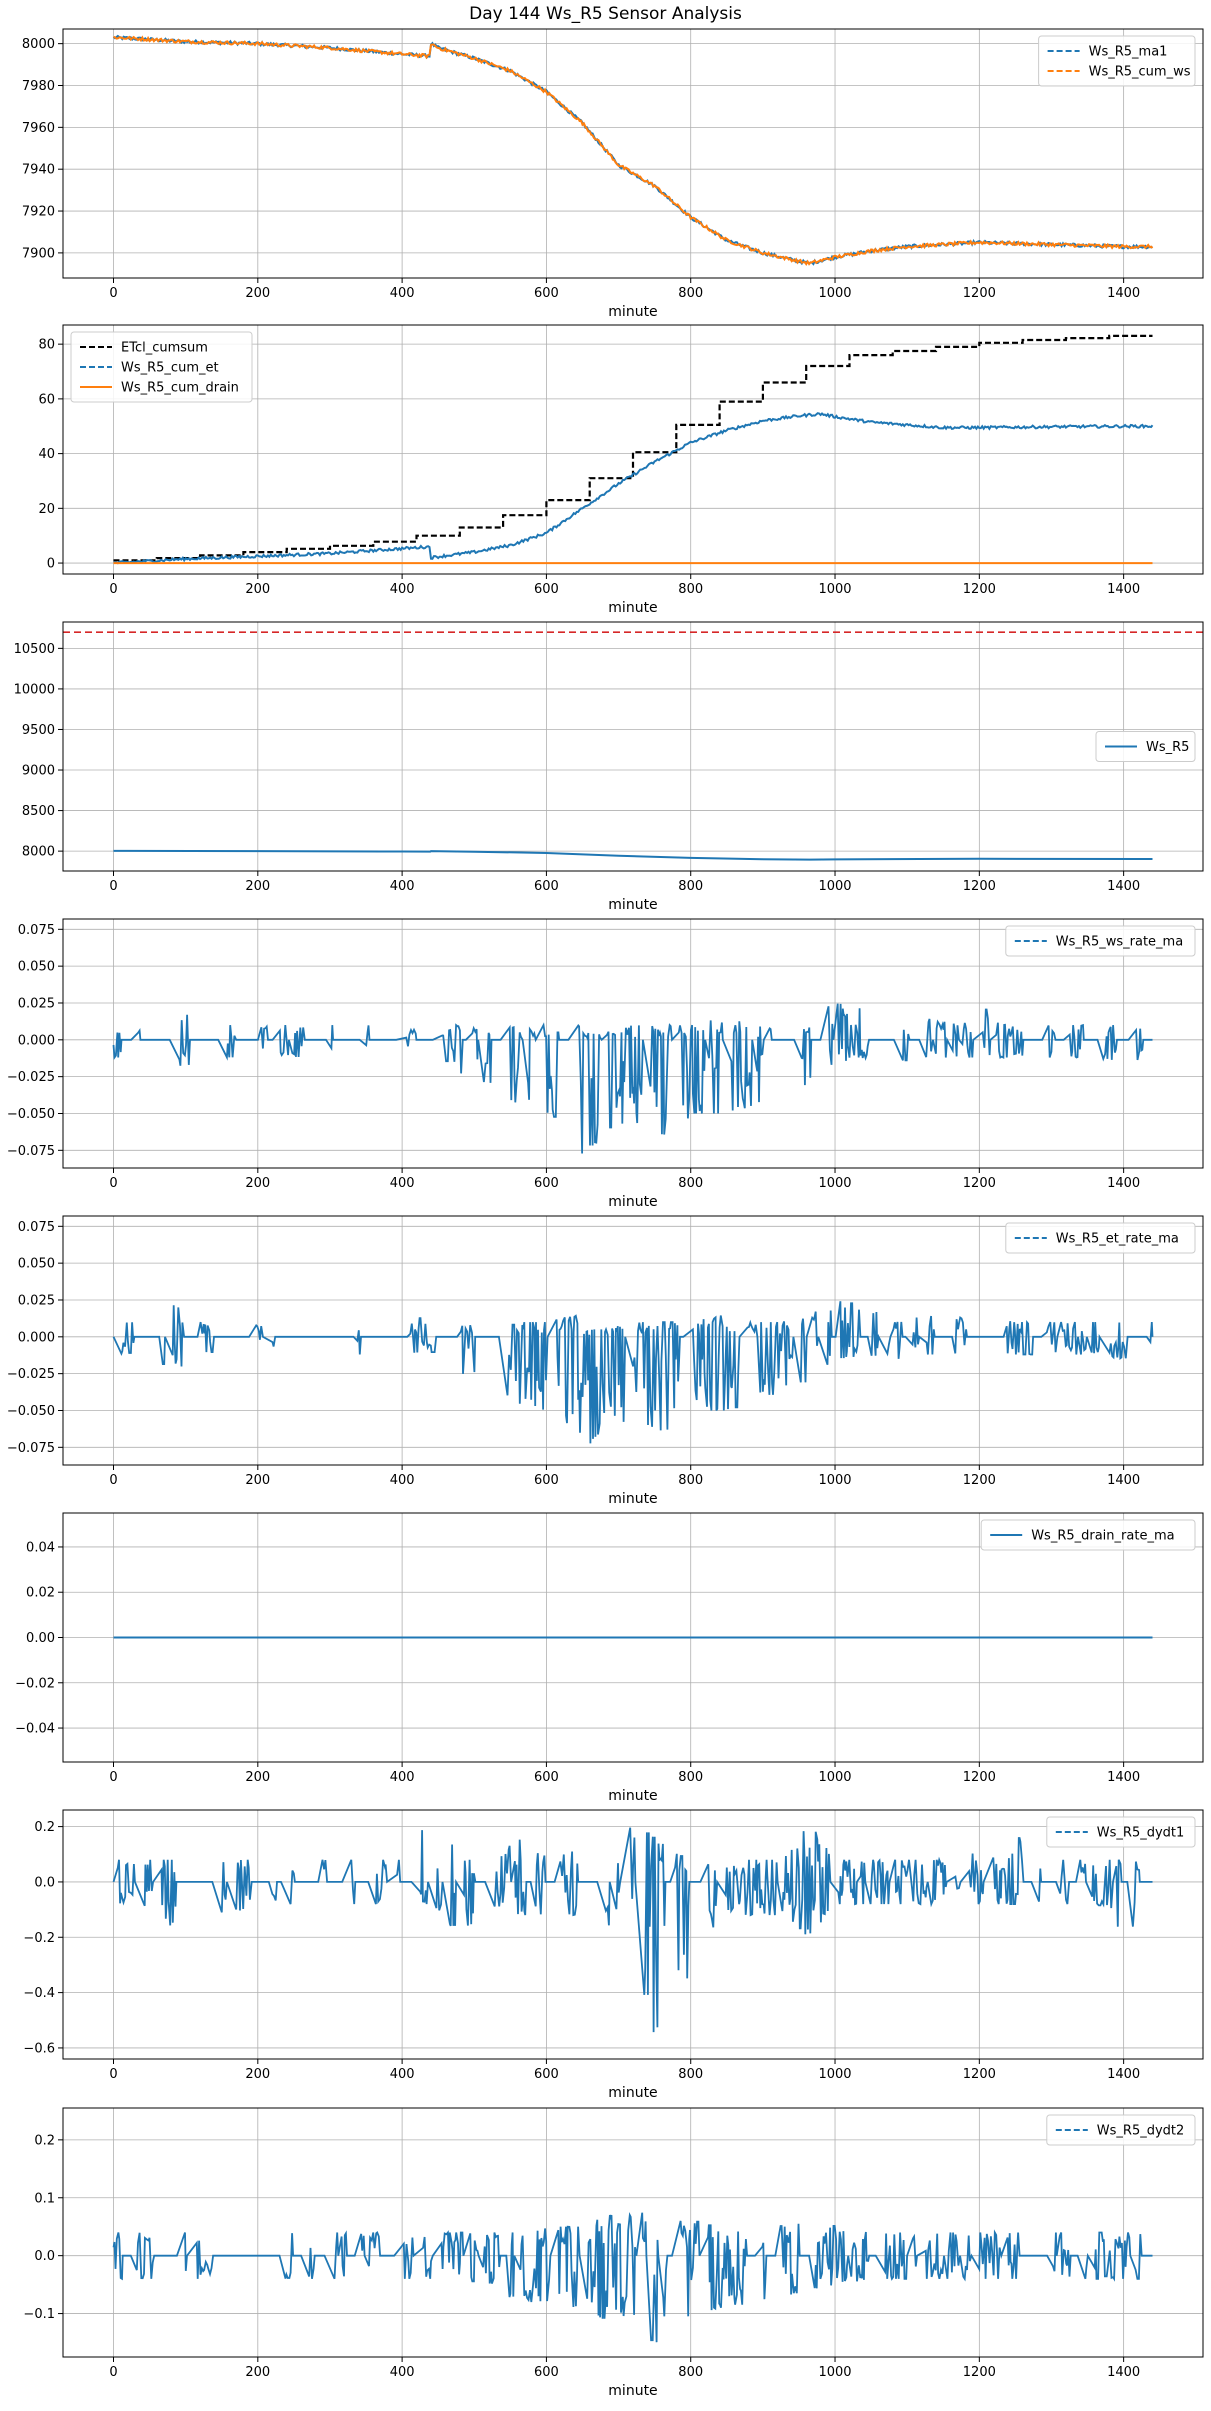 Image resolution: width=1211 pixels, height=2411 pixels. I want to click on y-tick-label: −0.2, so click(39, 1938).